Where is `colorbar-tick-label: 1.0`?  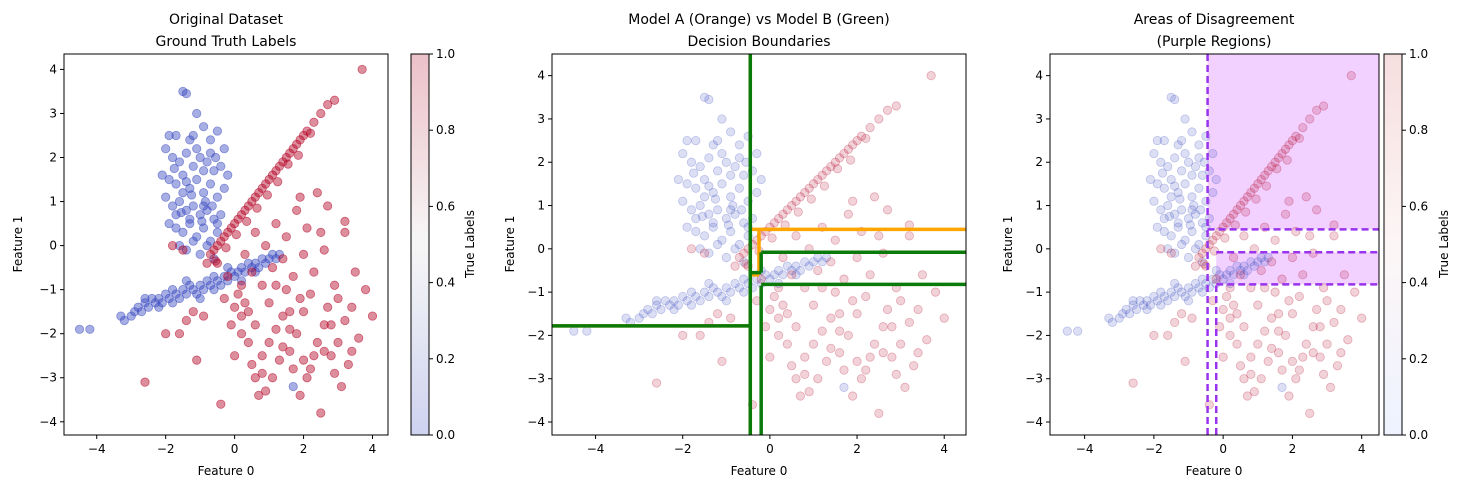
colorbar-tick-label: 1.0 is located at coordinates (1418, 54).